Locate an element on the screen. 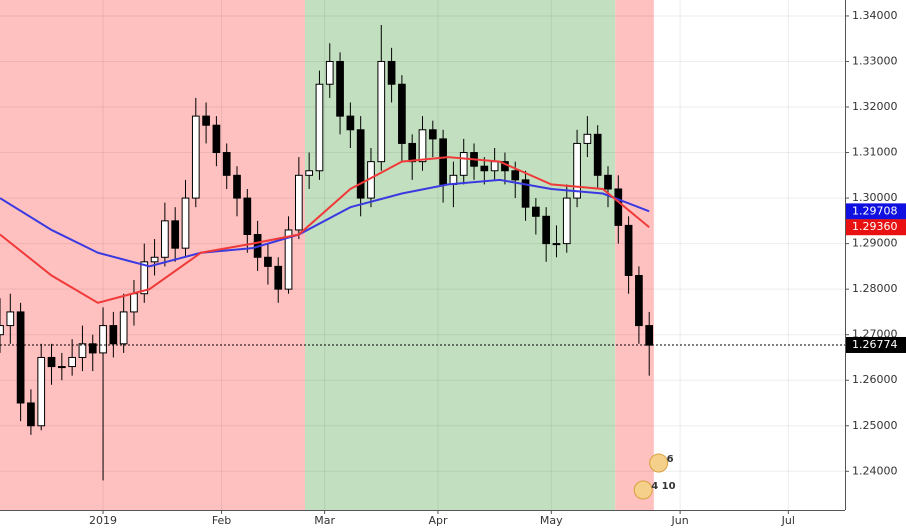  price-label: 1.29360 is located at coordinates (875, 226).